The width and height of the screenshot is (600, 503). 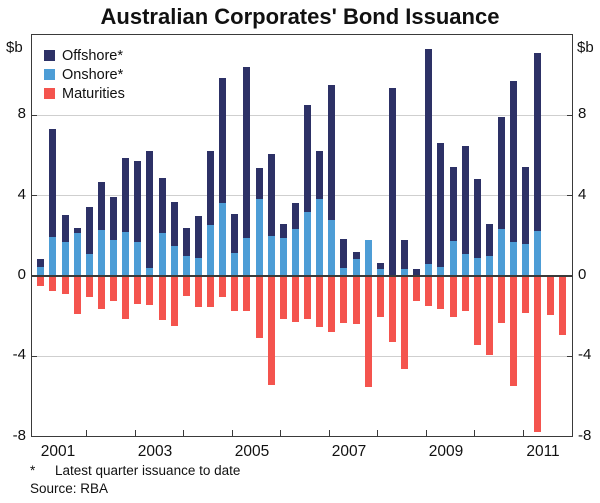 I want to click on year-label-2003: 2003, so click(x=155, y=451).